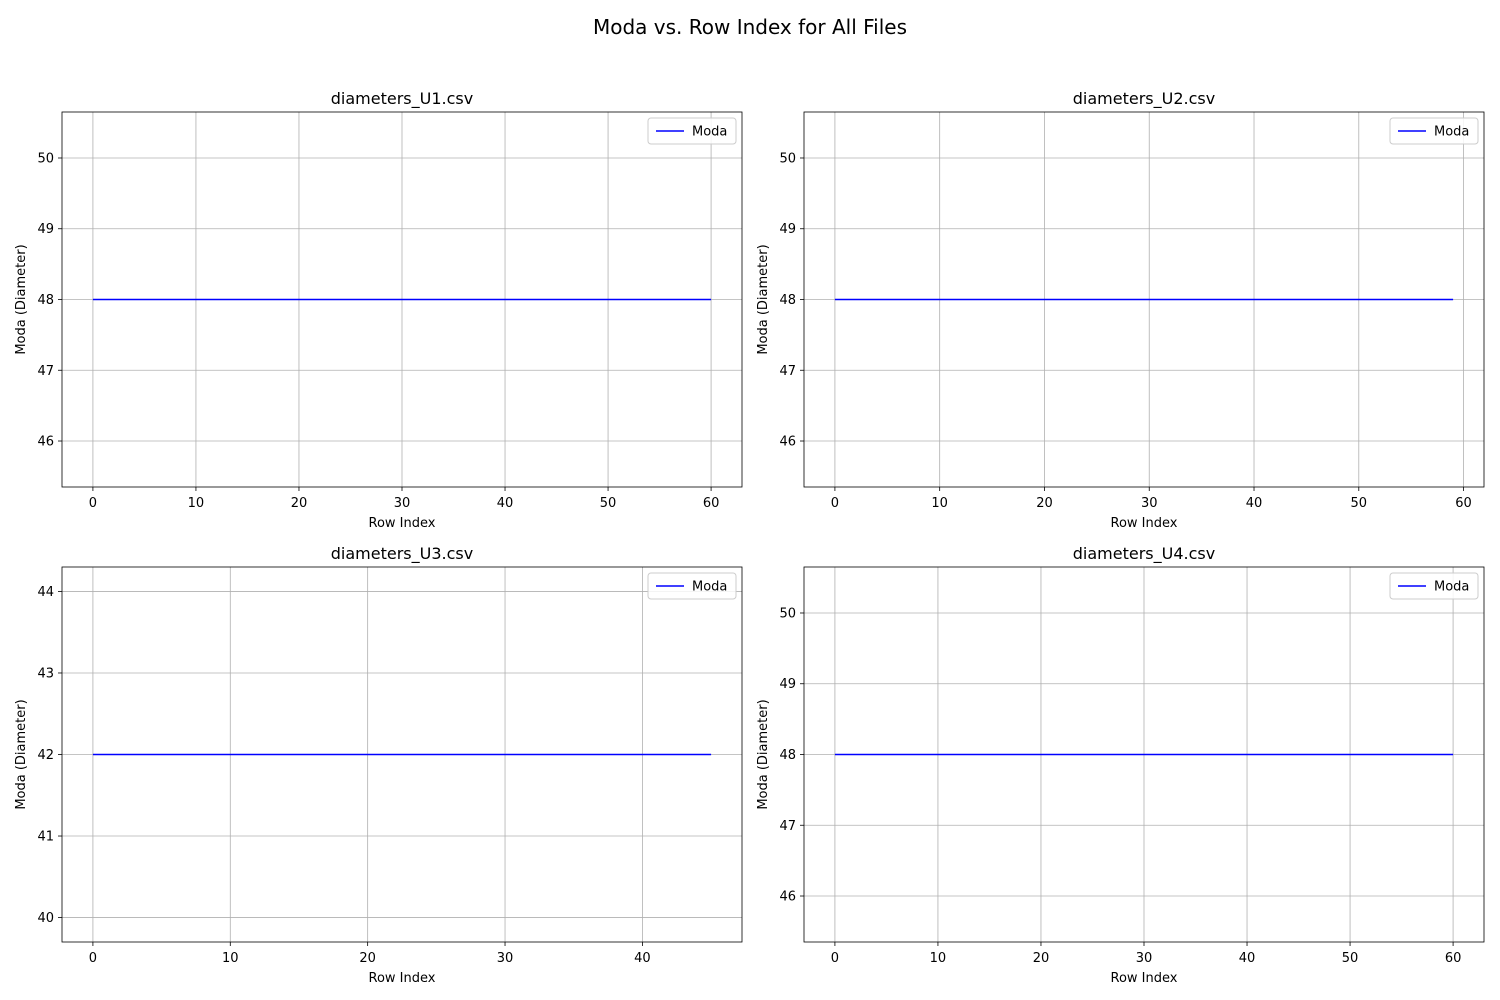 The height and width of the screenshot is (1000, 1500). What do you see at coordinates (45, 592) in the screenshot?
I see `y-tick-label: 44` at bounding box center [45, 592].